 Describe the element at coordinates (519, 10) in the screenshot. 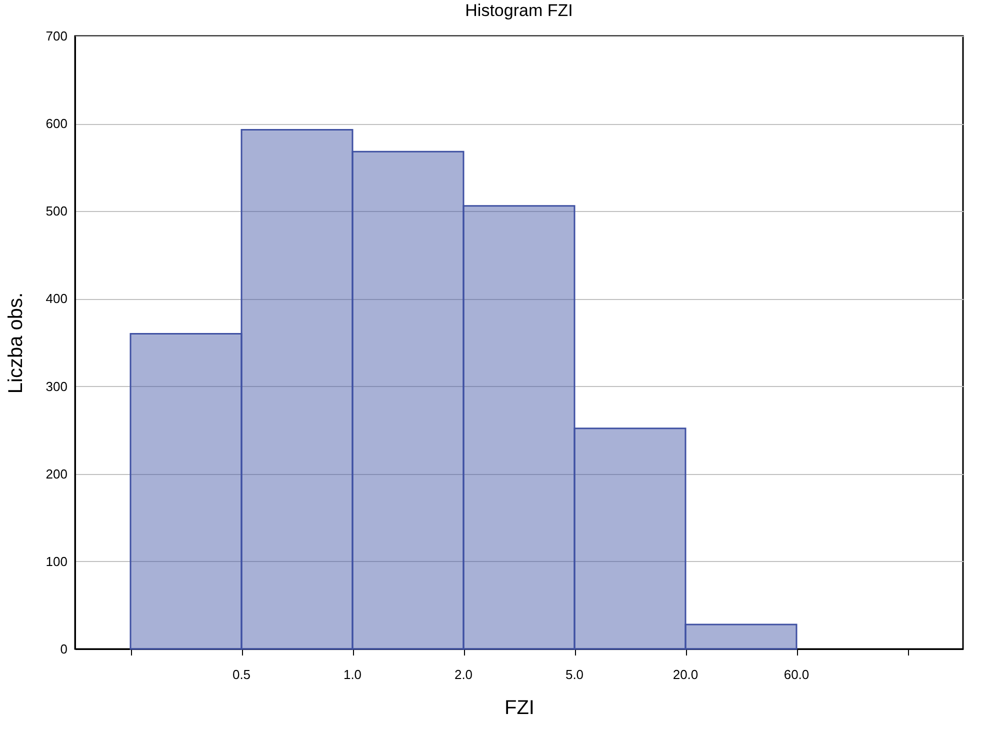

I see `chart-title: Histogram FZI` at that location.